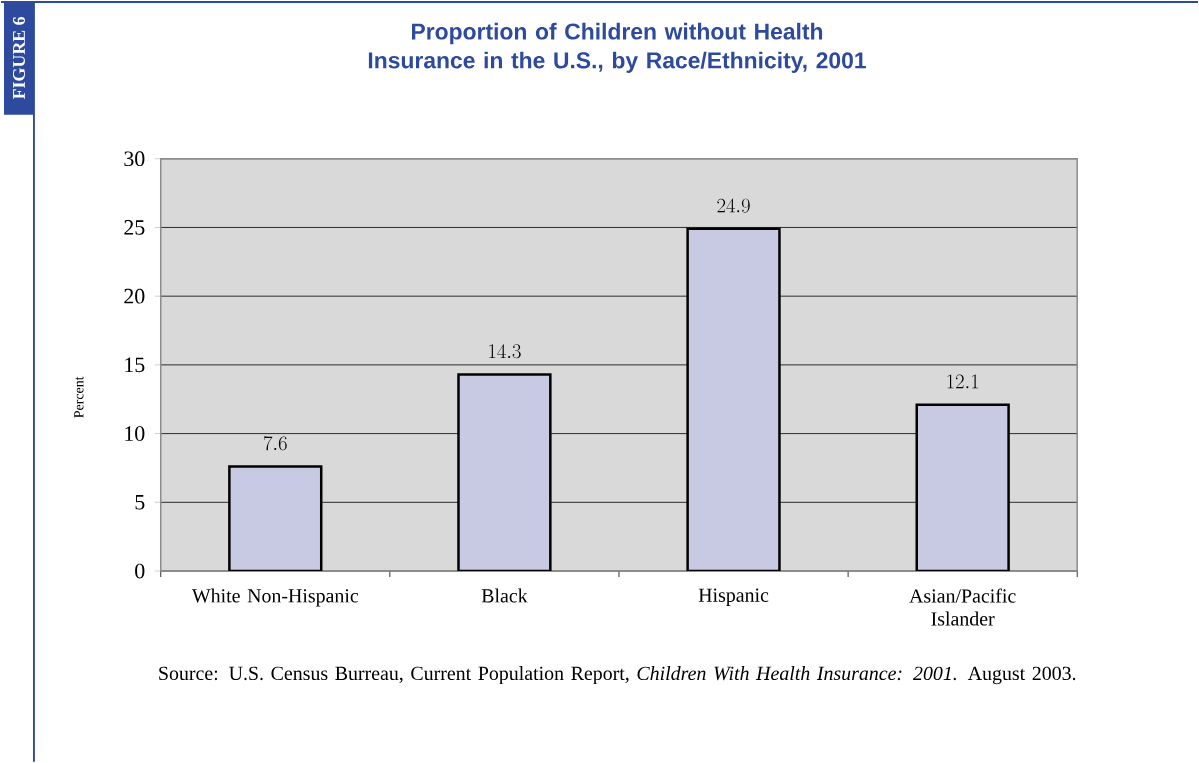 Image resolution: width=1199 pixels, height=763 pixels. What do you see at coordinates (275, 443) in the screenshot?
I see `data-label: 7.6` at bounding box center [275, 443].